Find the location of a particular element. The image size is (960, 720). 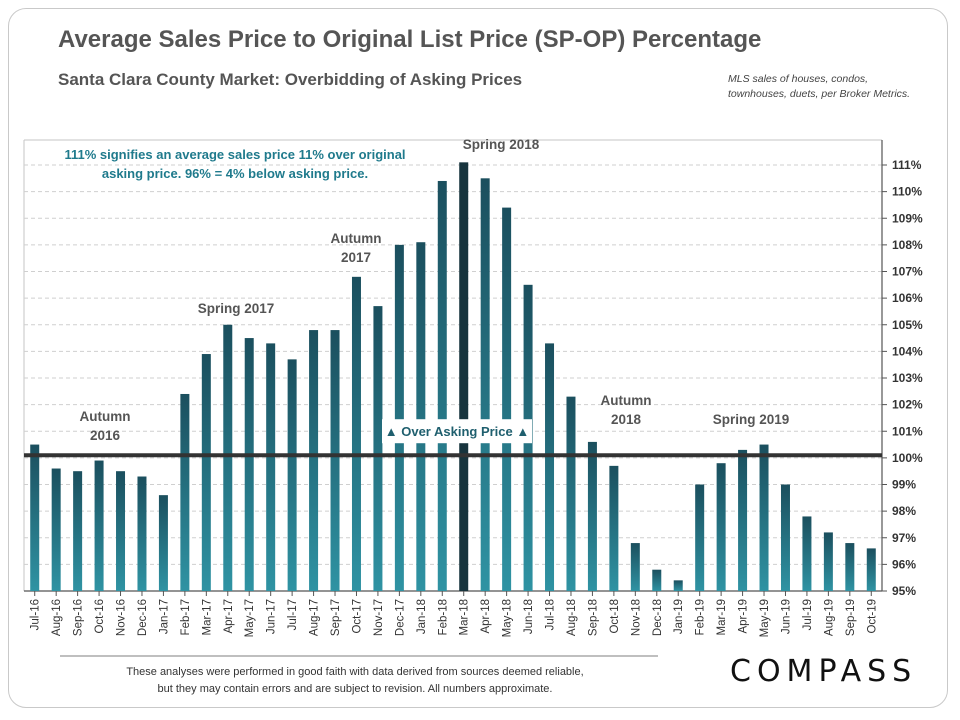

x-tick-label: Oct-18 is located at coordinates (615, 616).